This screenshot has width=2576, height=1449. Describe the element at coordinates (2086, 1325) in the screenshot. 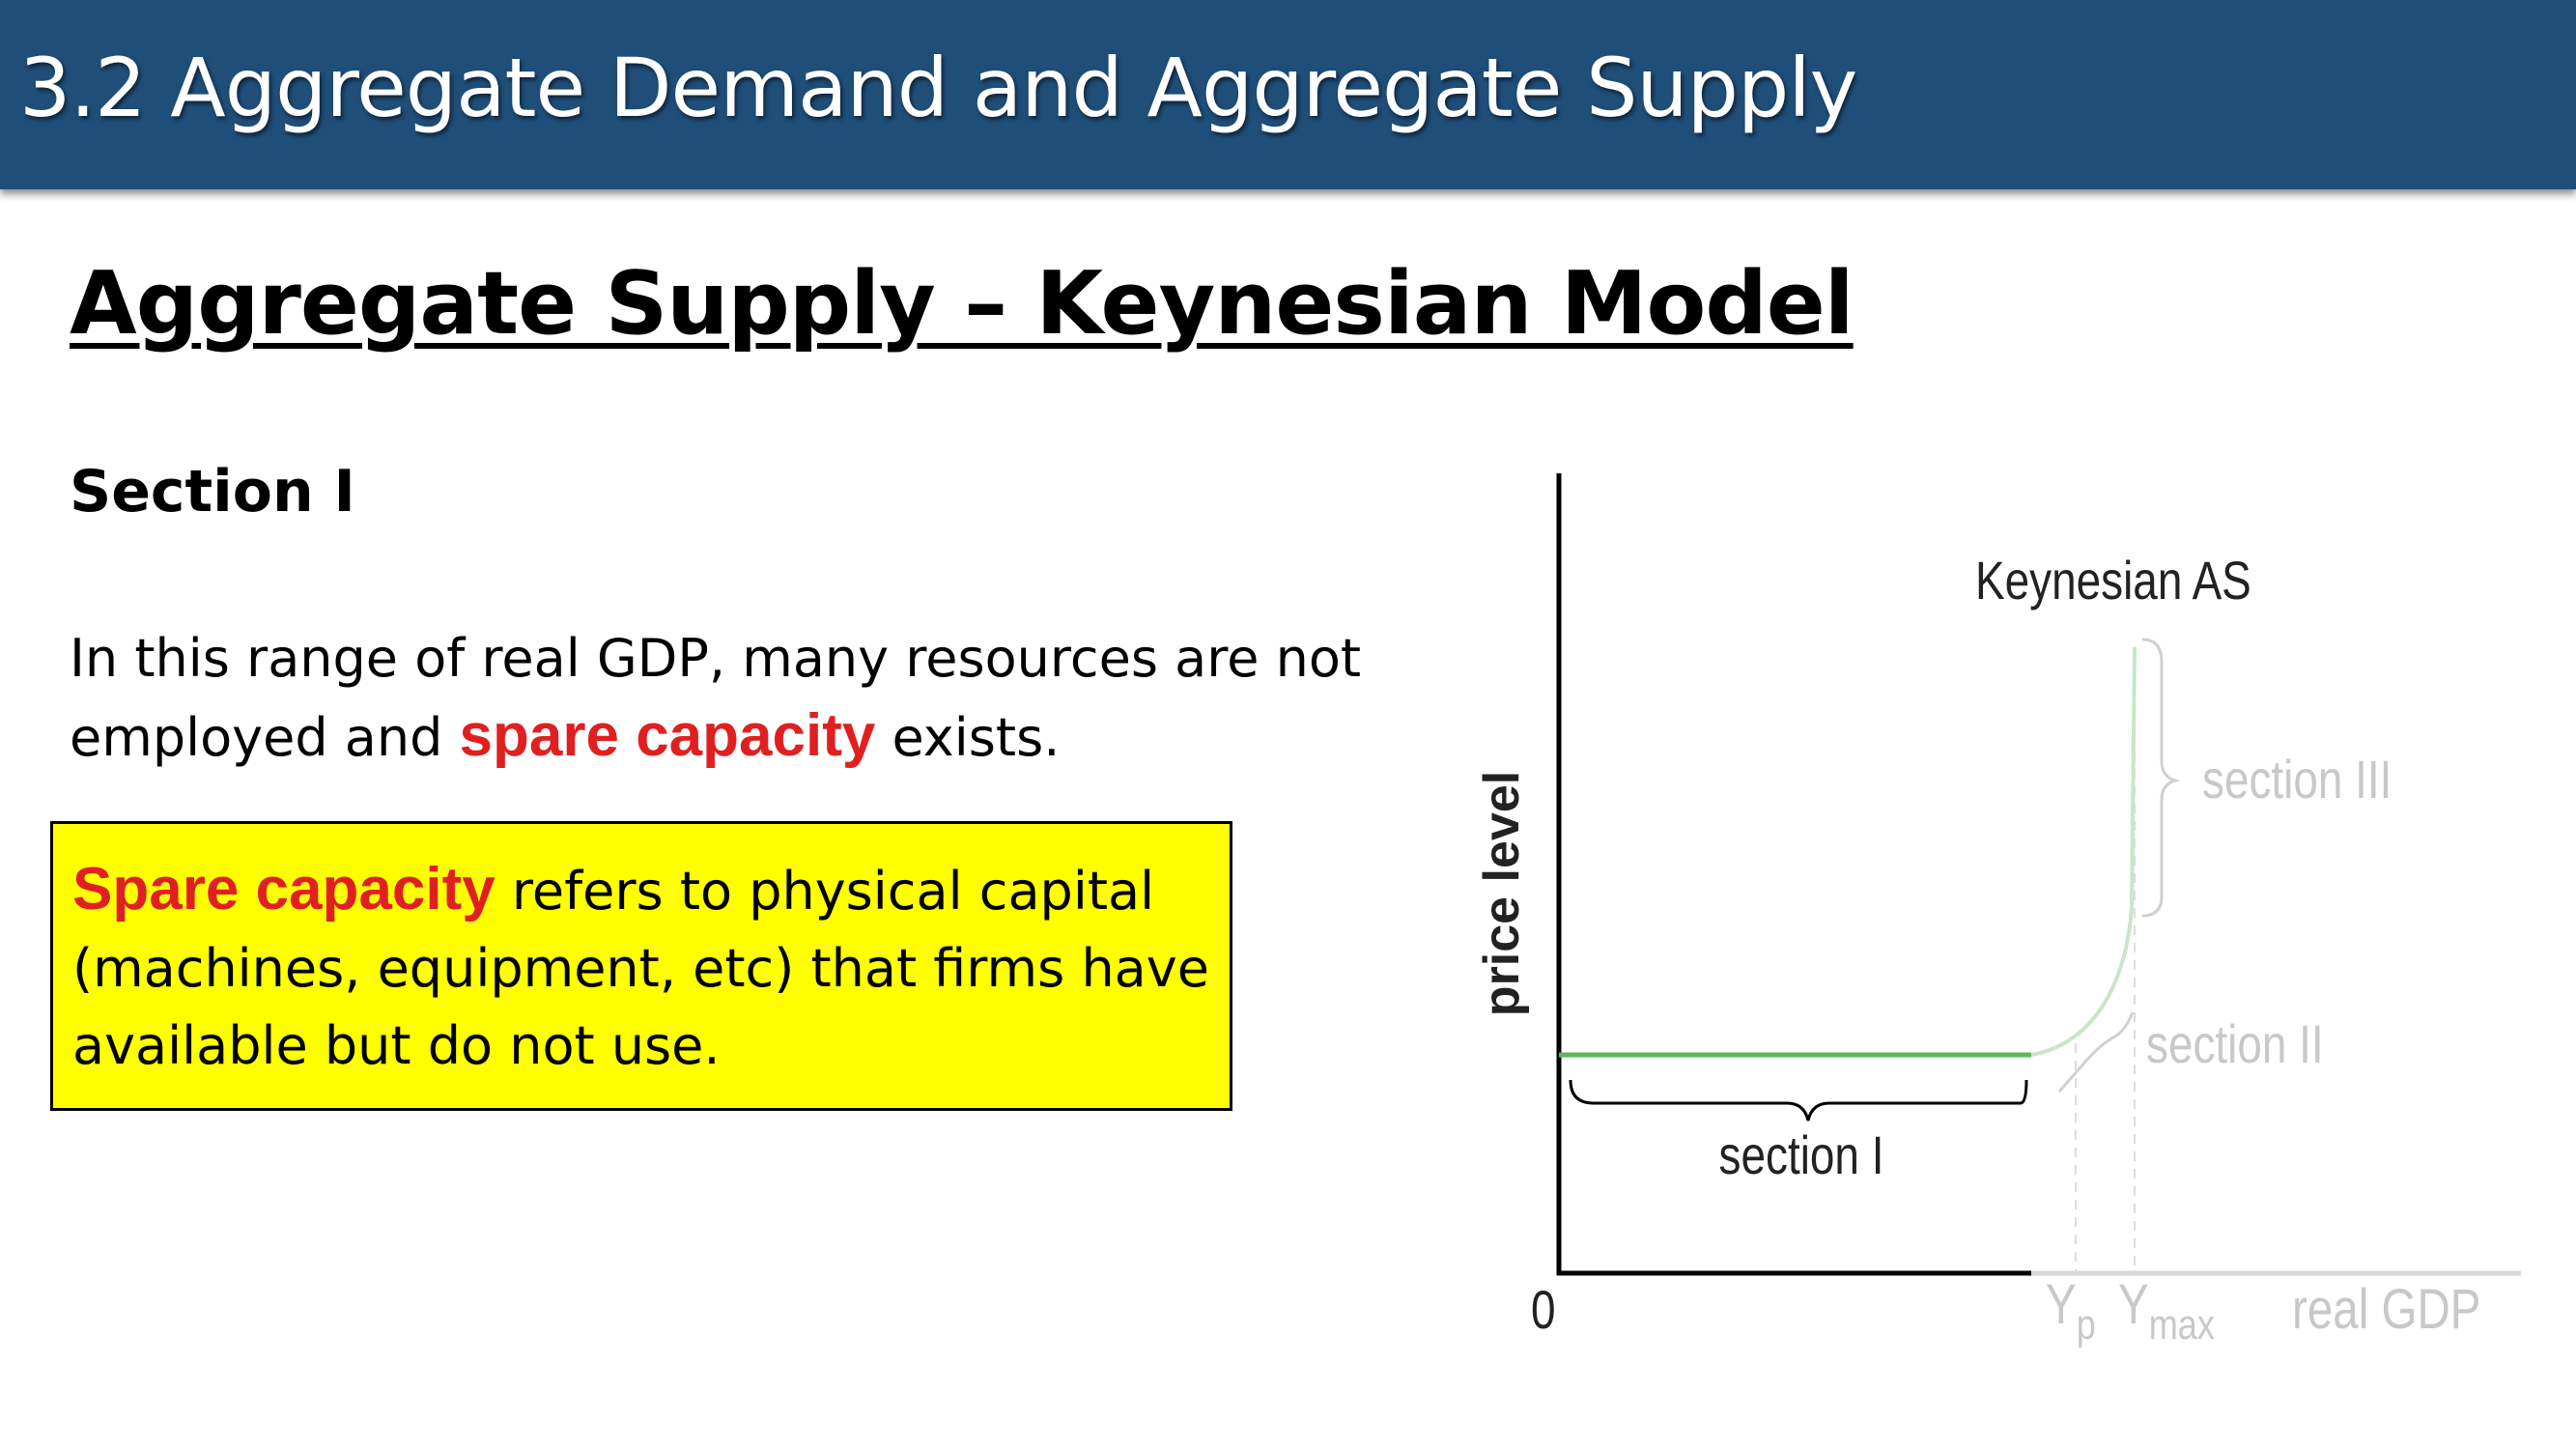

I see `yp-label-sub: p` at that location.